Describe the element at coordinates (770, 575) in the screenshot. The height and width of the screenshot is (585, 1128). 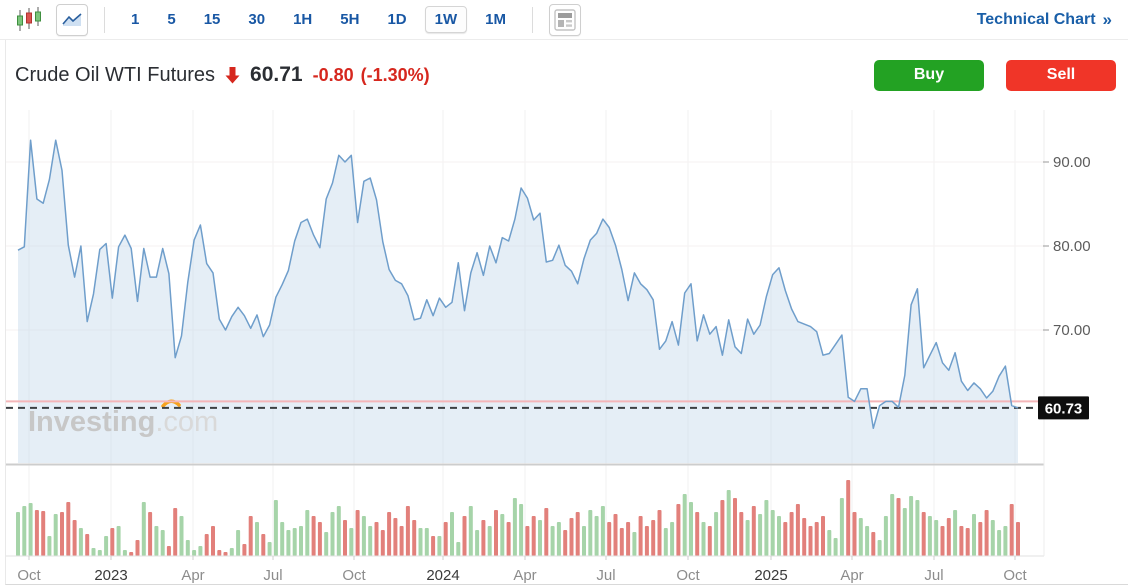
I see `svg-text: 2025` at that location.